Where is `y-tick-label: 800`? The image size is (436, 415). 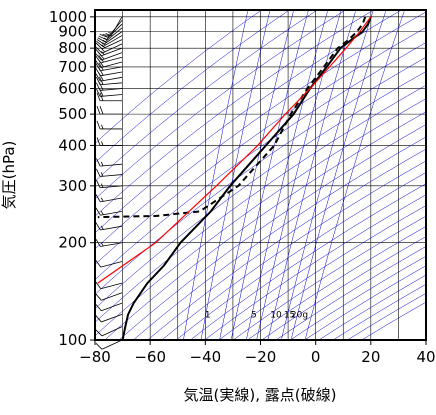
y-tick-label: 800 is located at coordinates (72, 48).